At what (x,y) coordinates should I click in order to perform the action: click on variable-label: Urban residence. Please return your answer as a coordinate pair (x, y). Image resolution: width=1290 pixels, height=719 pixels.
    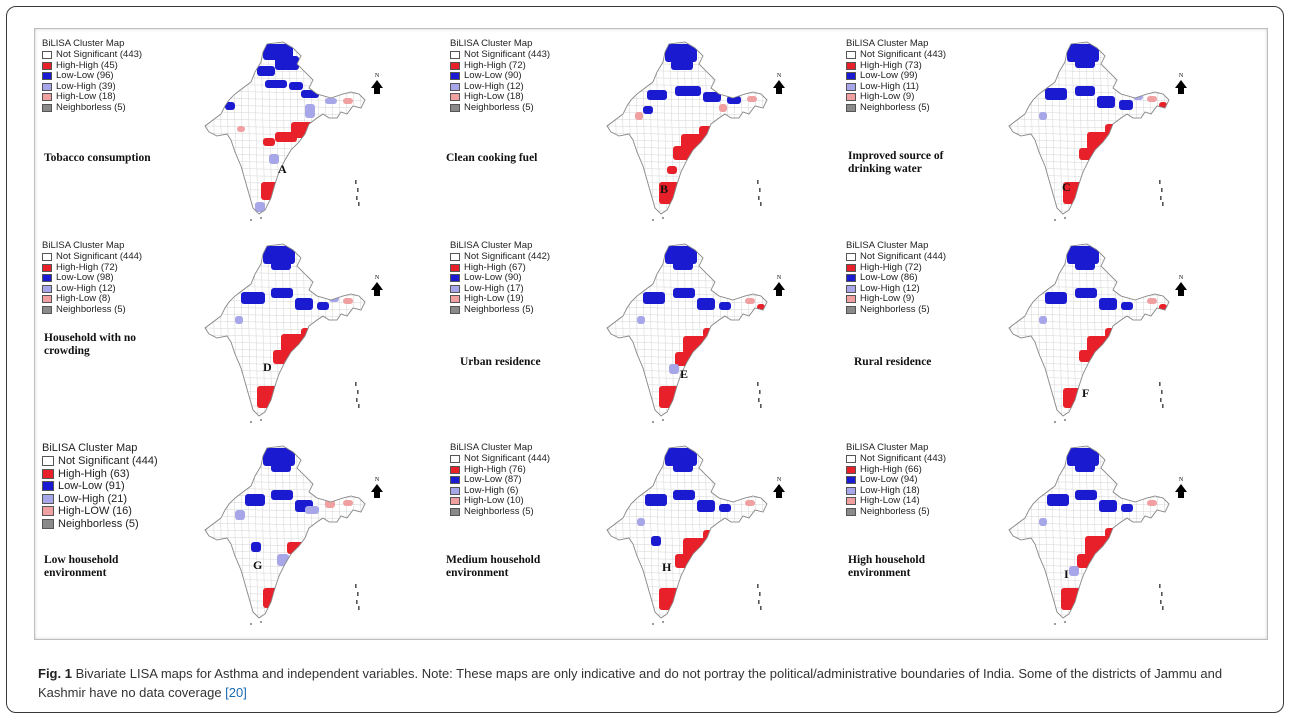
    Looking at the image, I should click on (500, 362).